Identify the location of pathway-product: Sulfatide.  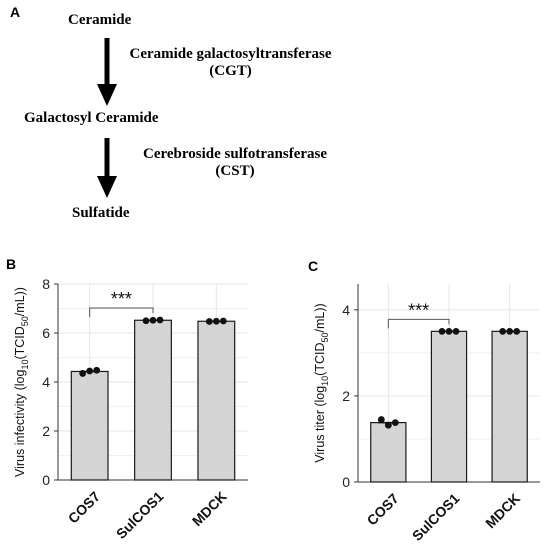
(101, 213).